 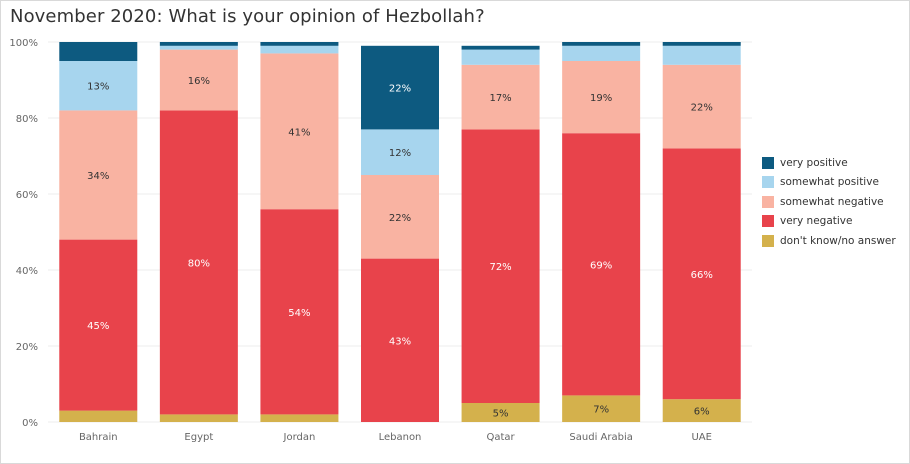 I want to click on legend-label: somewhat negative, so click(x=832, y=201).